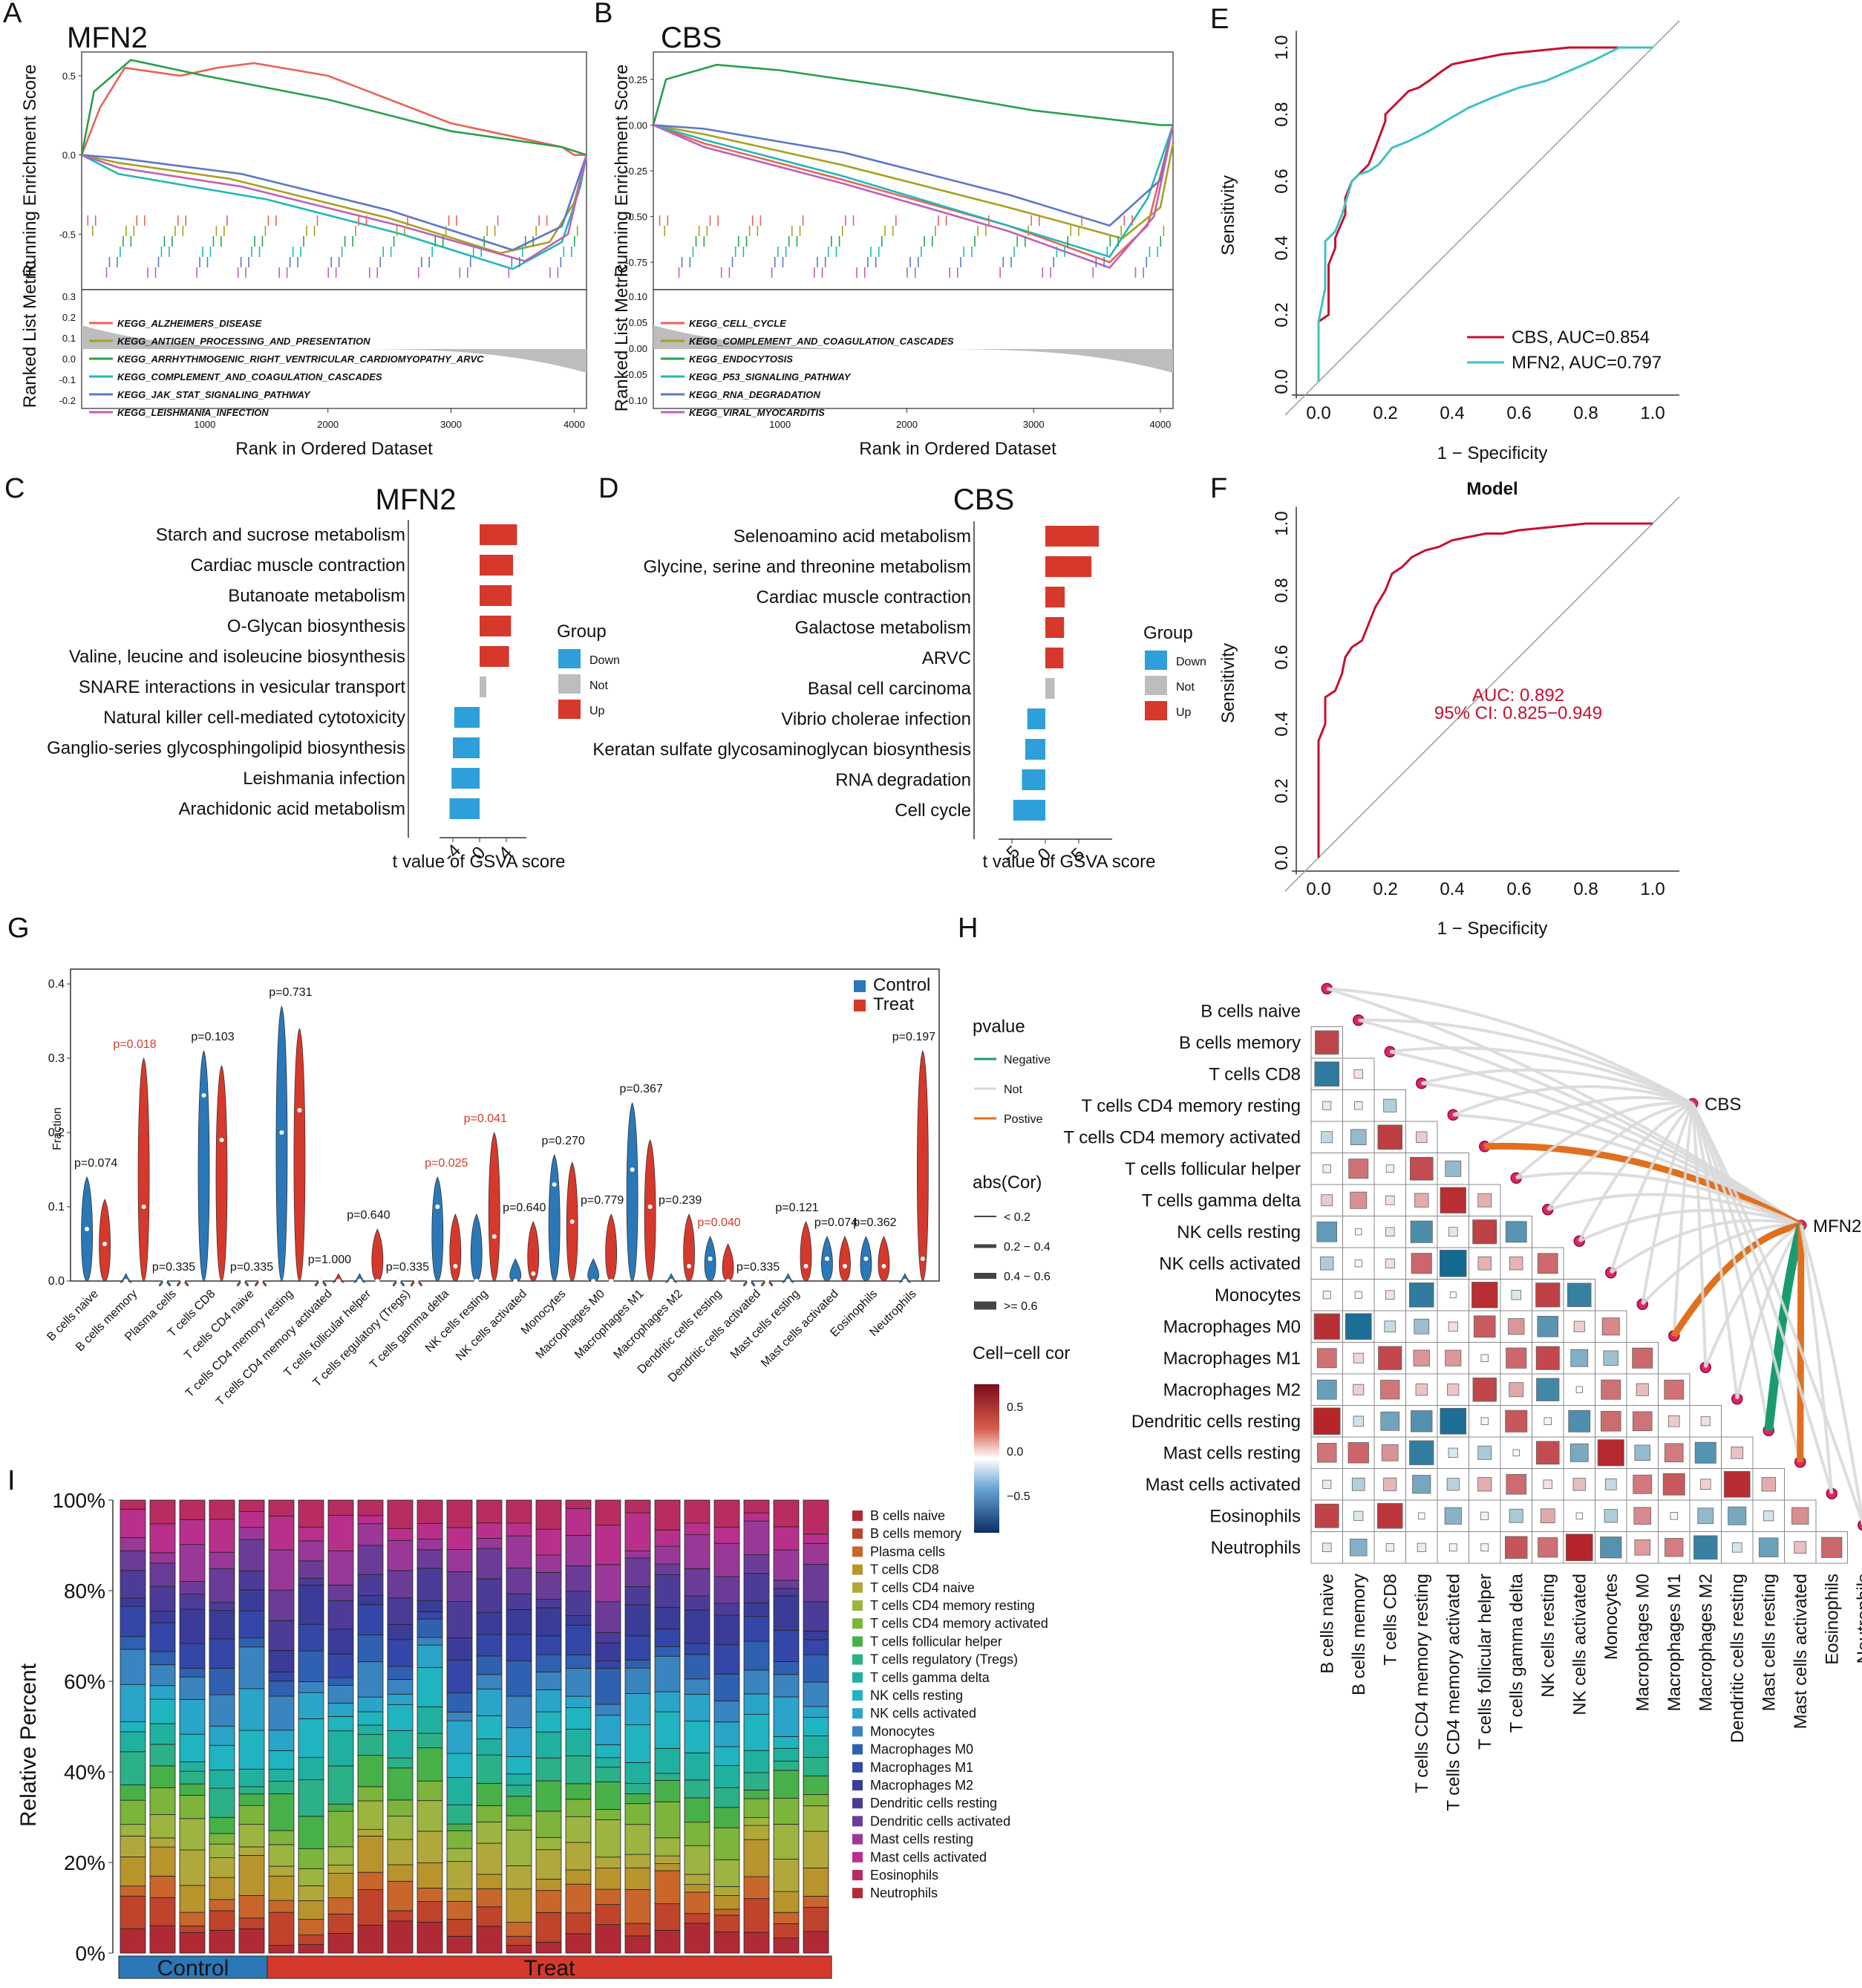 The image size is (1862, 1988). Describe the element at coordinates (890, 689) in the screenshot. I see `gsva-term-label: Basal cell carcinoma` at that location.